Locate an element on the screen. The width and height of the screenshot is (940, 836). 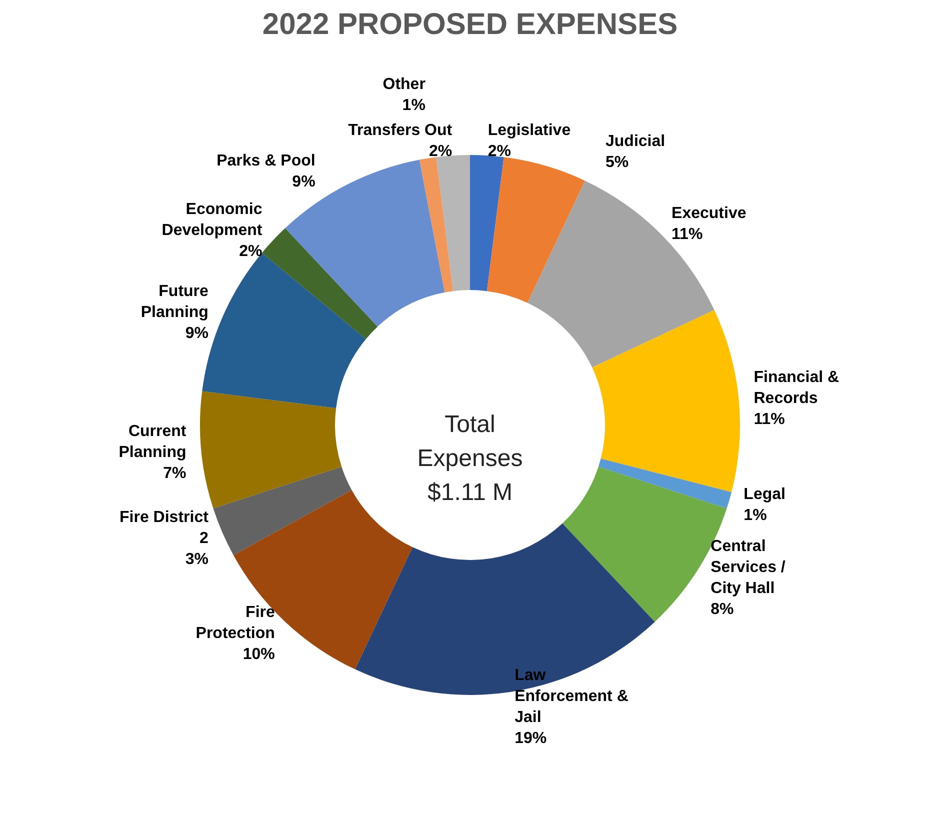
data-label: 3% is located at coordinates (196, 559).